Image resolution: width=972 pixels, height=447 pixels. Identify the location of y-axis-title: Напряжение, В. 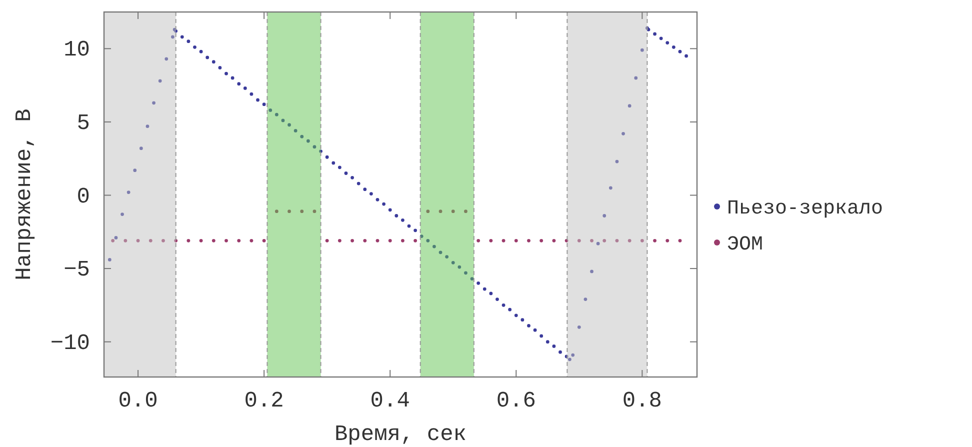
(24, 194).